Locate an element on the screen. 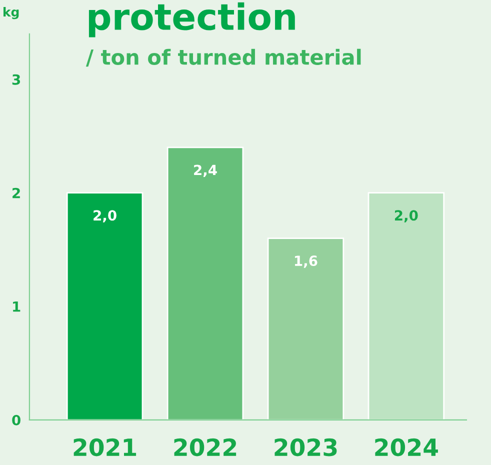 Image resolution: width=491 pixels, height=465 pixels. y-tick-label: 1 is located at coordinates (16, 307).